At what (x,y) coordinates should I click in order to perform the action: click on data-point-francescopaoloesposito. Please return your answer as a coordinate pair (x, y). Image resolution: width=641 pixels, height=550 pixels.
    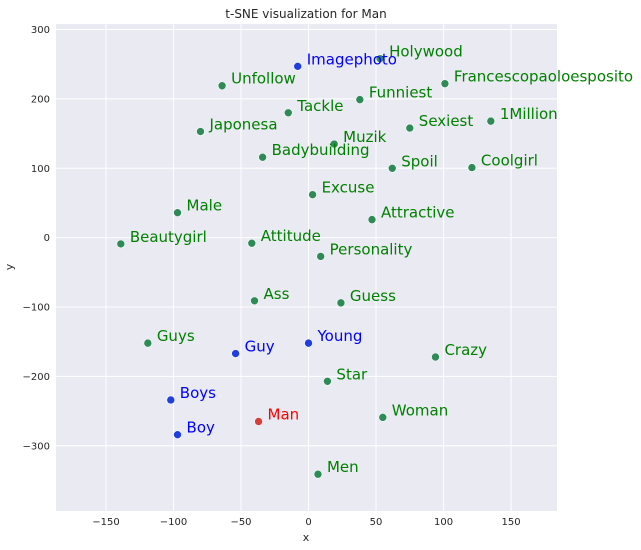
    Looking at the image, I should click on (445, 83).